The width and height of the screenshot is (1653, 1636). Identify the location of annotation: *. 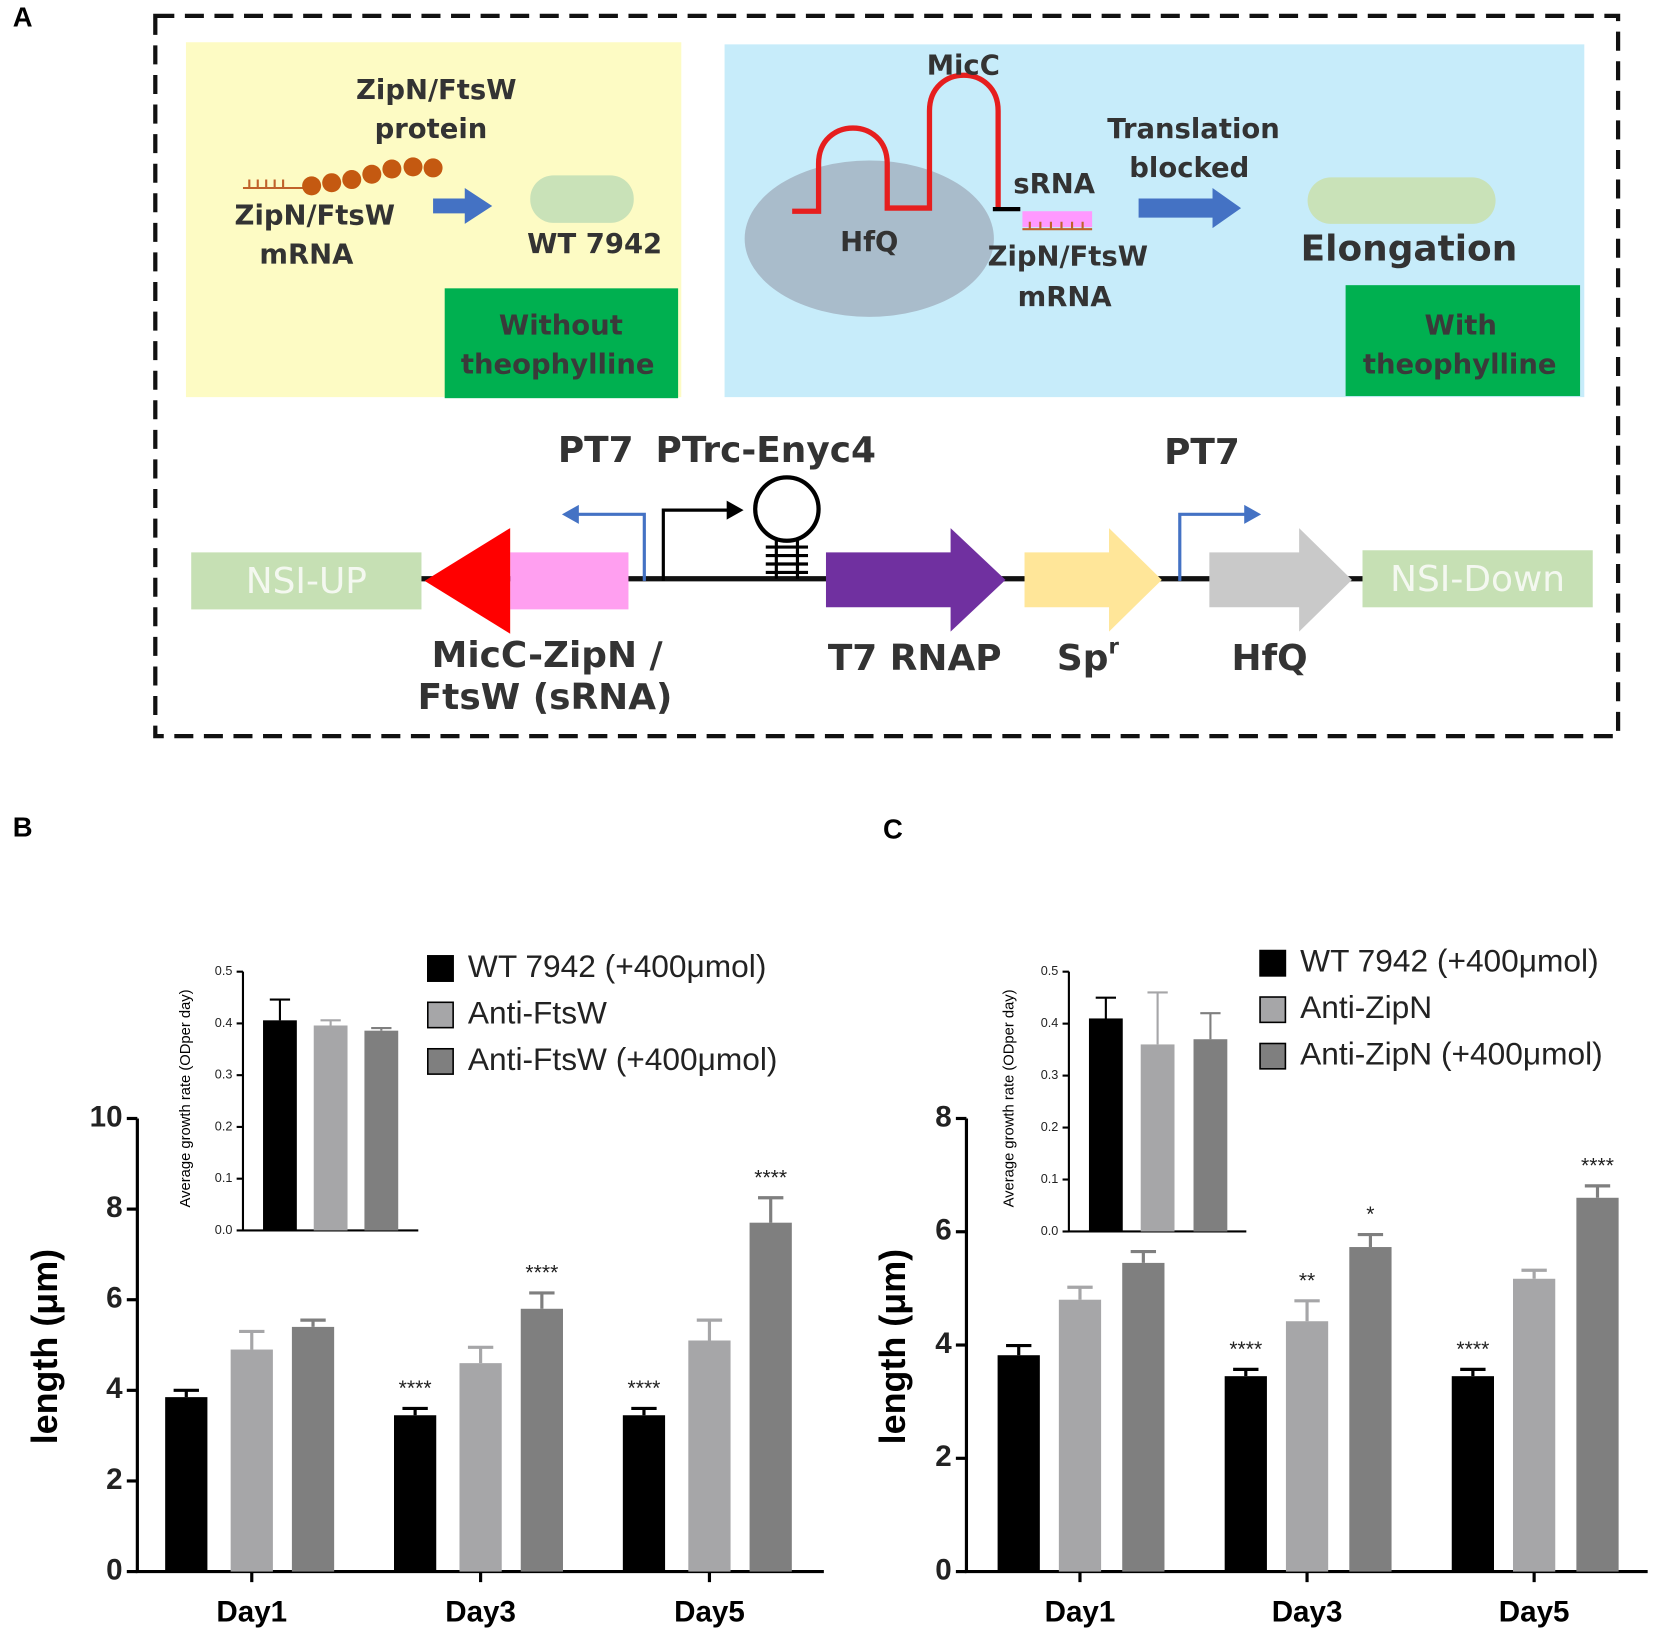
(1370, 1214).